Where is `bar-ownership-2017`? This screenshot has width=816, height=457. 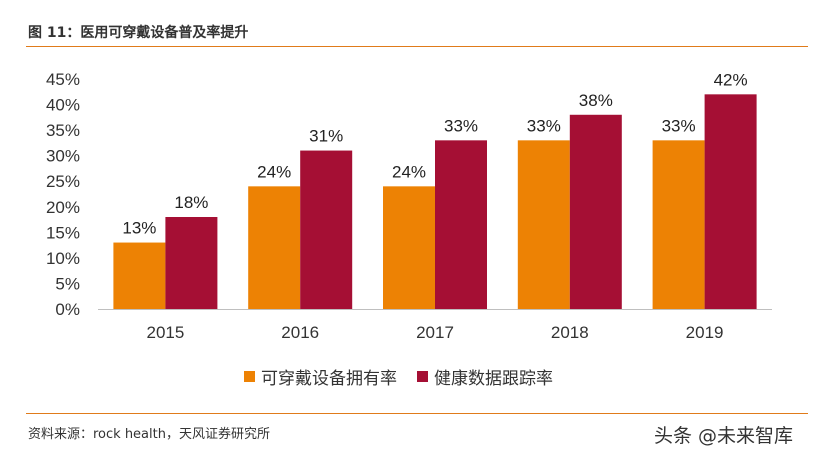
bar-ownership-2017 is located at coordinates (409, 247).